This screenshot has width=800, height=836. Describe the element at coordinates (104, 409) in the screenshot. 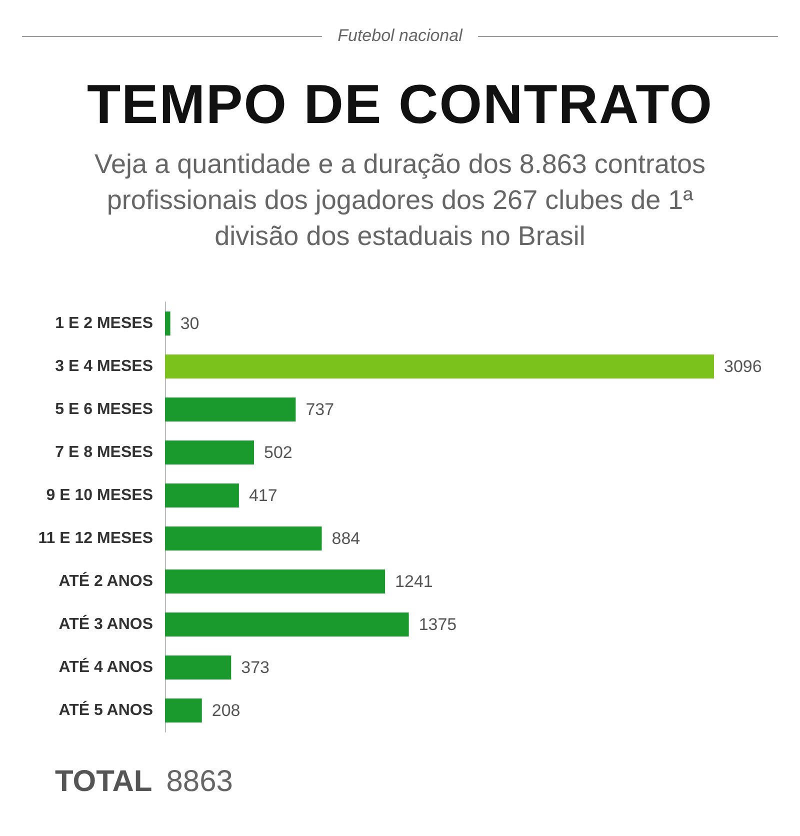

I see `y-tick-label: 5 E 6 MESES` at that location.